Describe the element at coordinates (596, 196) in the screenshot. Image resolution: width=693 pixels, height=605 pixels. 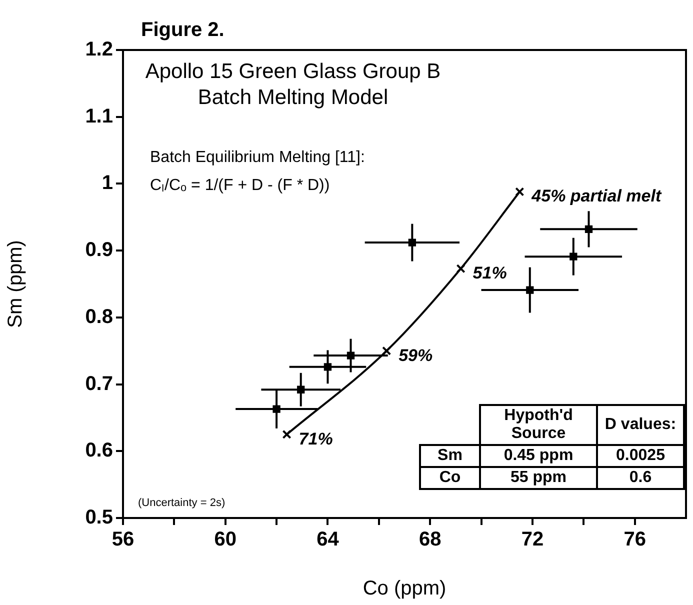
I see `annotation: 45% partial melt` at that location.